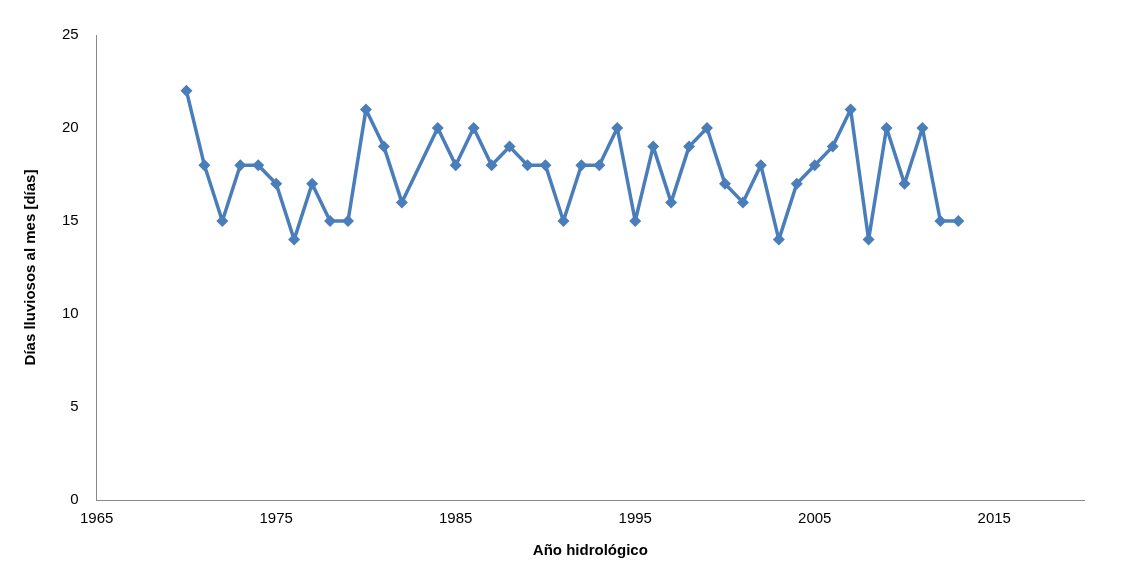 This screenshot has height=576, width=1132. I want to click on y-tick-label: 10, so click(70, 313).